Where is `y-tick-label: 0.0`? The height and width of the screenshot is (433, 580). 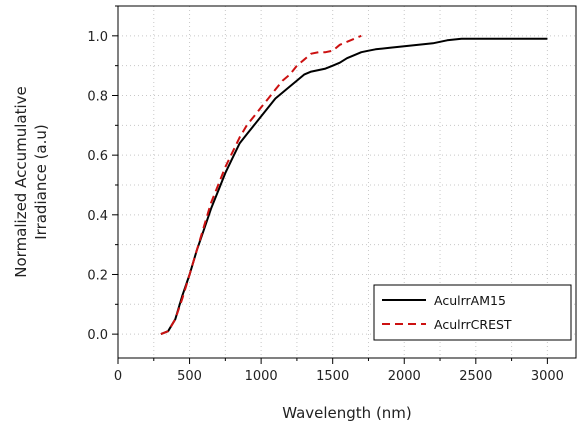
y-tick-label: 0.0 is located at coordinates (97, 335).